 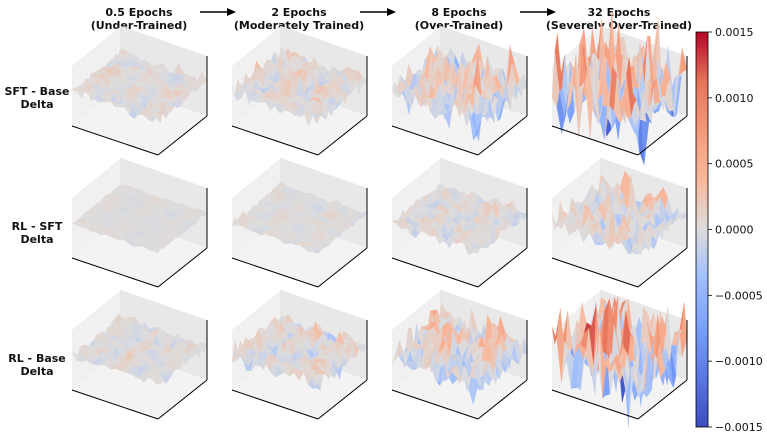 What do you see at coordinates (36, 371) in the screenshot?
I see `row-title-3-line2: Delta` at bounding box center [36, 371].